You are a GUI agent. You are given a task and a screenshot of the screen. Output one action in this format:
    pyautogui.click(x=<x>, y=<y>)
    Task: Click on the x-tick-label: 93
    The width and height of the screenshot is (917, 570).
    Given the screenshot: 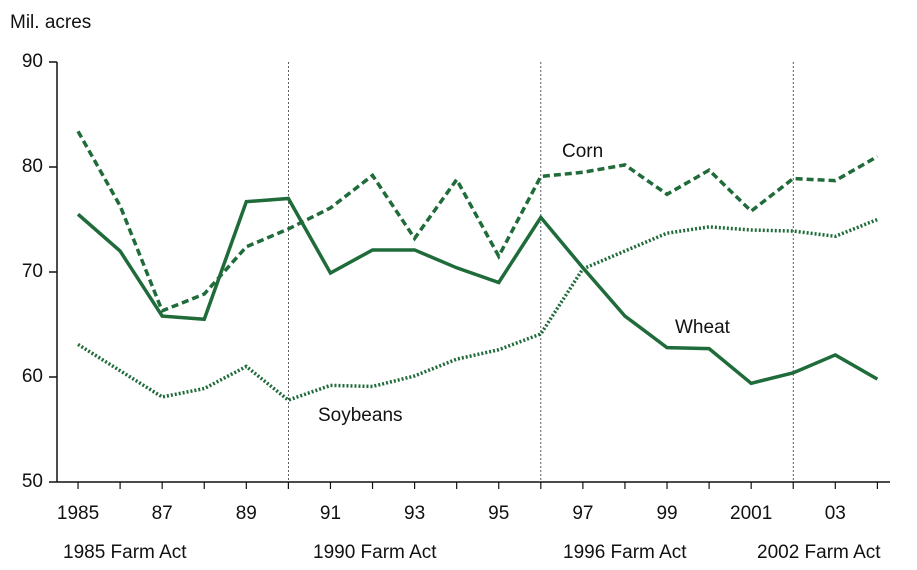 What is the action you would take?
    pyautogui.click(x=414, y=513)
    